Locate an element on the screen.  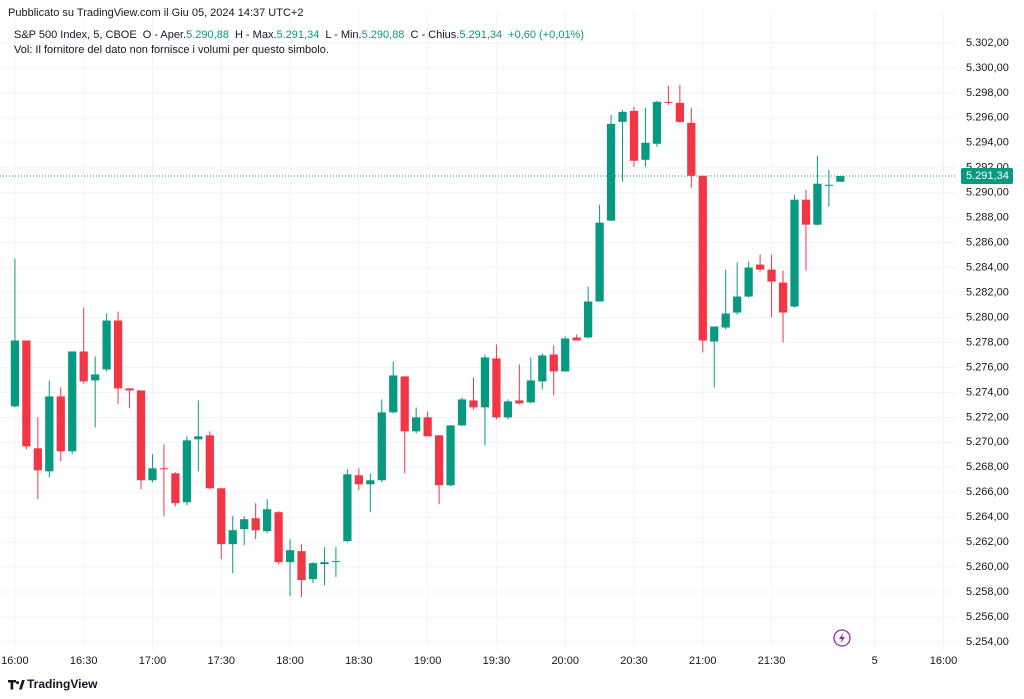
y-tick-label: 5.262,00 is located at coordinates (987, 542).